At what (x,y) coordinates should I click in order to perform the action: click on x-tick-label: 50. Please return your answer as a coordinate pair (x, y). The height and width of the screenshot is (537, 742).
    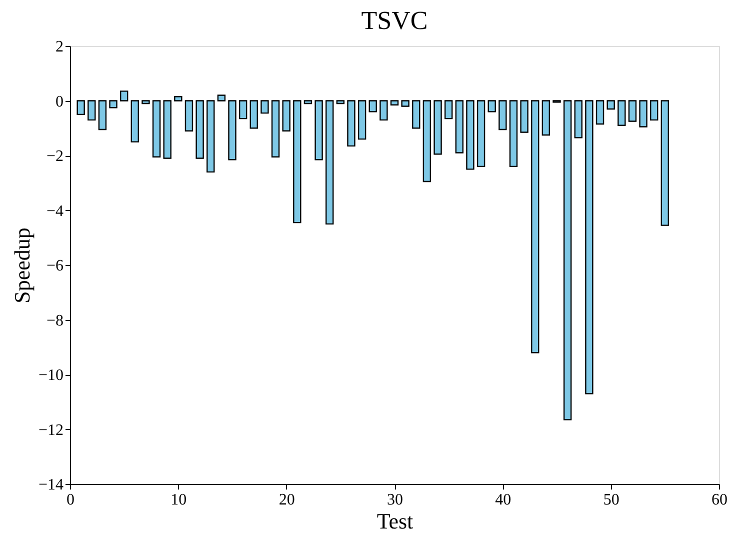
    Looking at the image, I should click on (611, 500).